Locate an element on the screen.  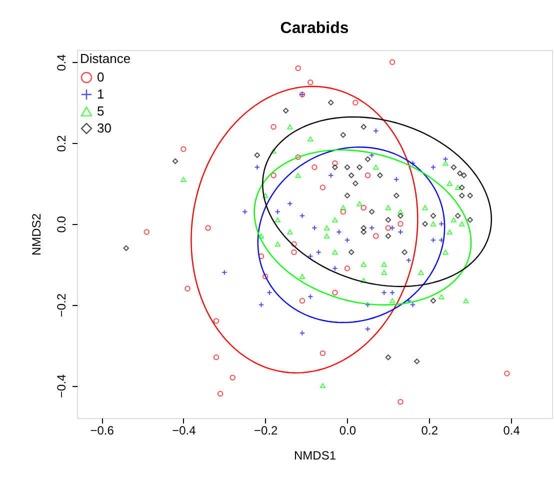
legend-label: 30 is located at coordinates (104, 128).